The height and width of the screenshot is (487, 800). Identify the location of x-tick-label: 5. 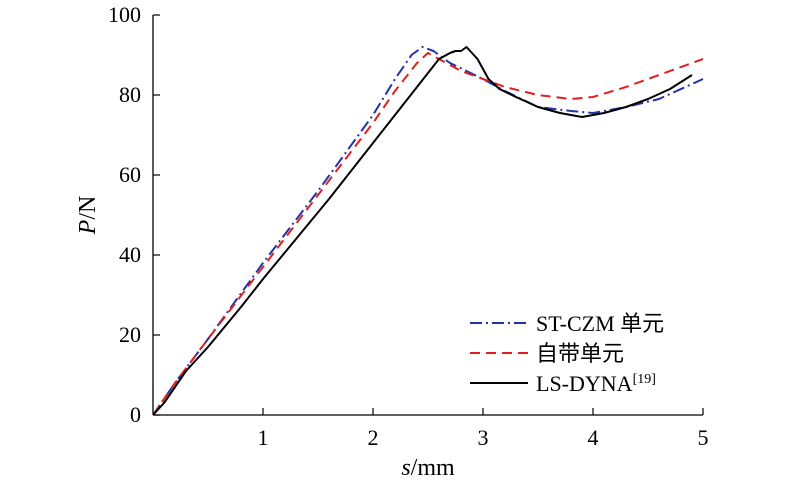
(703, 437).